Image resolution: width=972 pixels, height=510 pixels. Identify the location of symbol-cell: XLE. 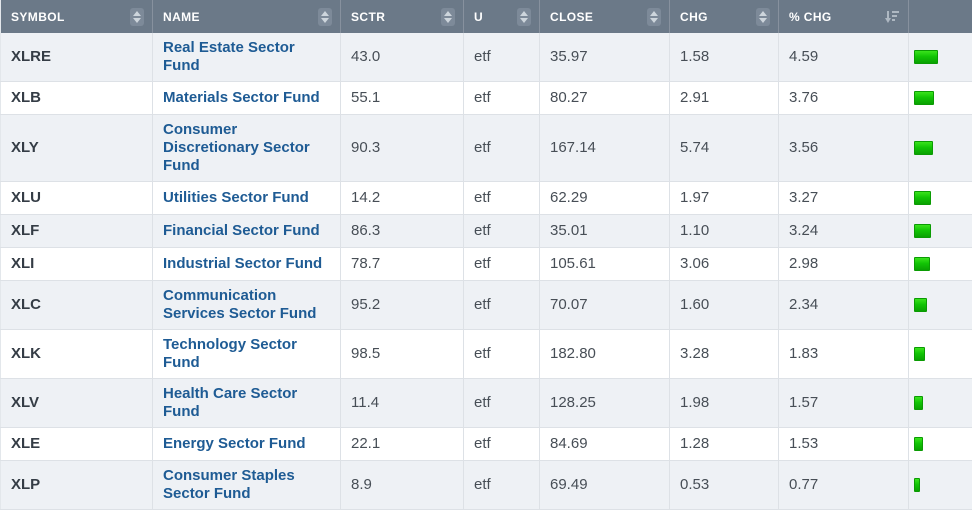
(77, 444).